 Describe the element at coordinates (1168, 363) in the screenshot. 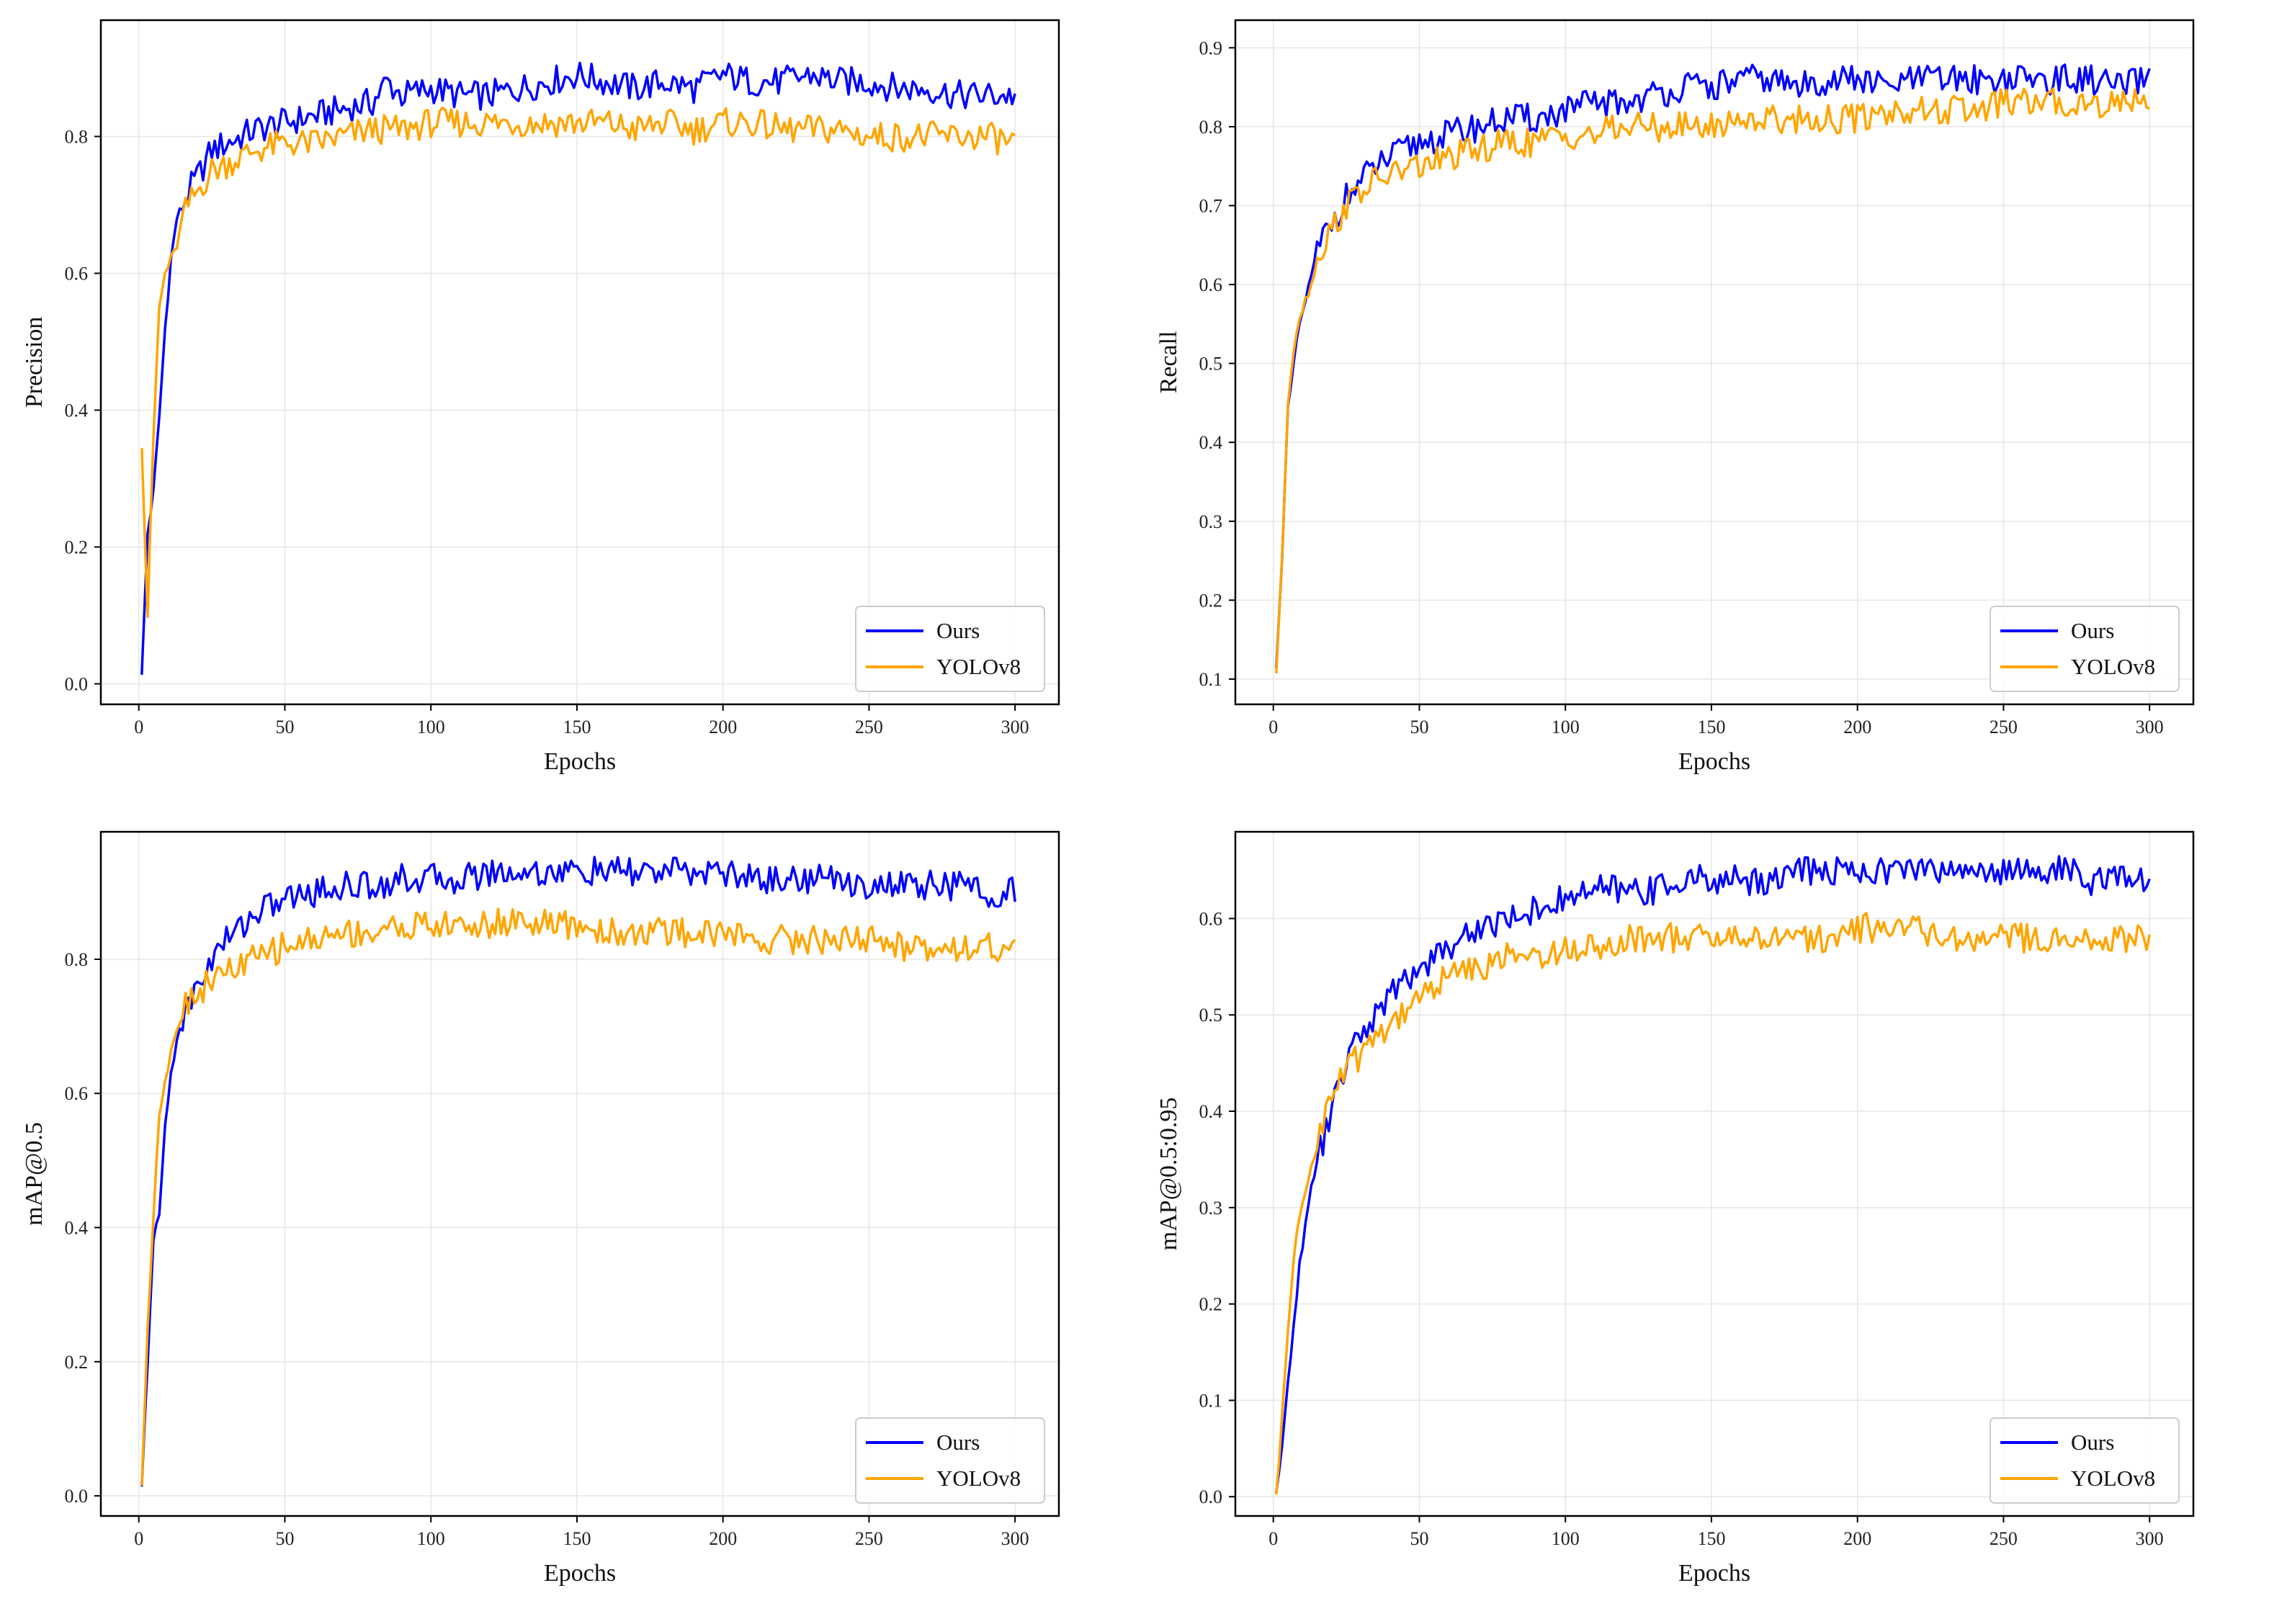

I see `y-axis-label: Recall` at that location.